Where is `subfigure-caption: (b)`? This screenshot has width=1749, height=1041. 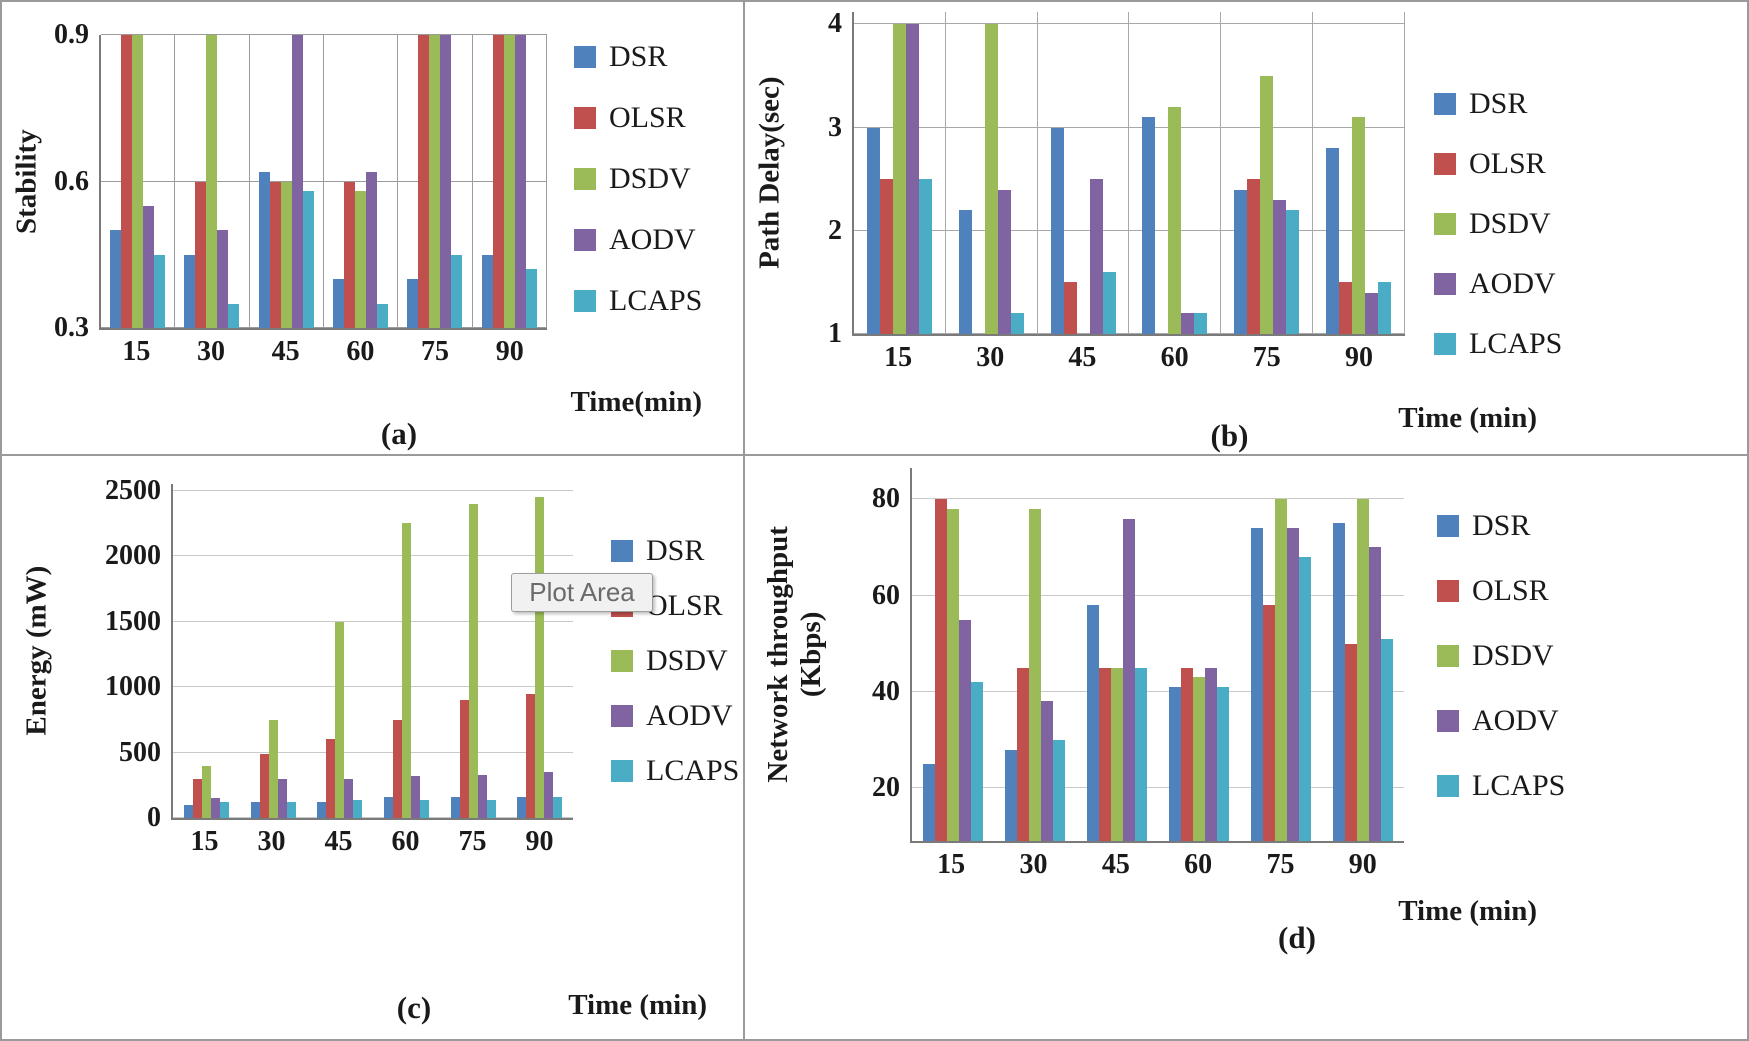
subfigure-caption: (b) is located at coordinates (1229, 435).